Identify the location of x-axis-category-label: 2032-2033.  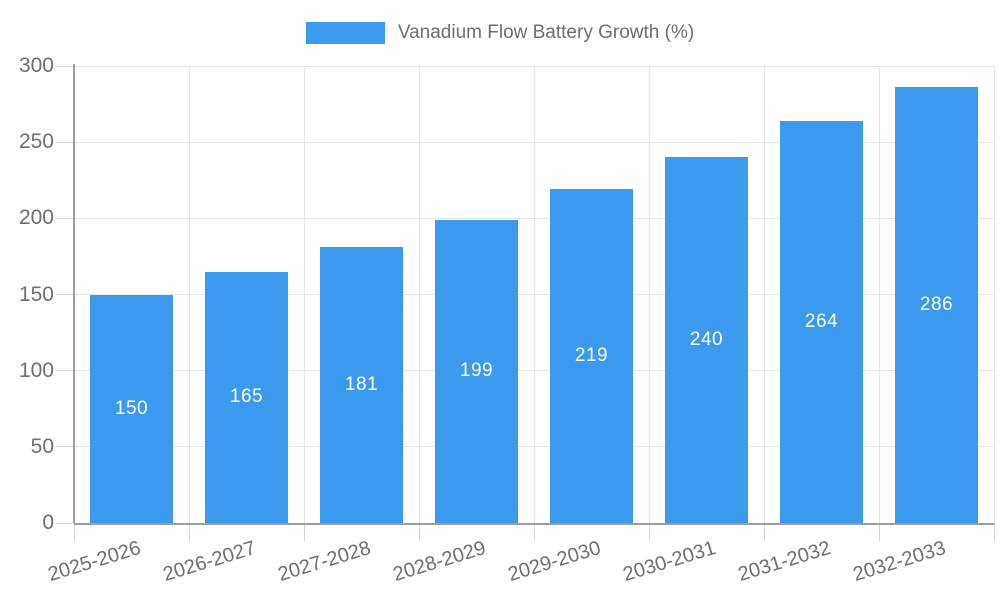
(899, 561).